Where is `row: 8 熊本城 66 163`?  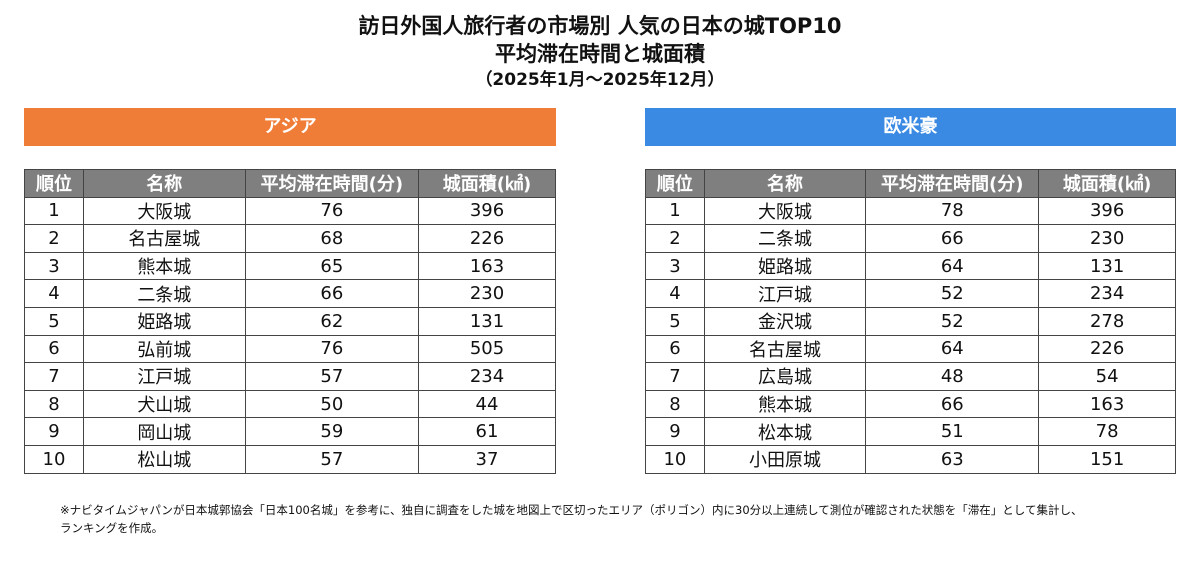 row: 8 熊本城 66 163 is located at coordinates (910, 404).